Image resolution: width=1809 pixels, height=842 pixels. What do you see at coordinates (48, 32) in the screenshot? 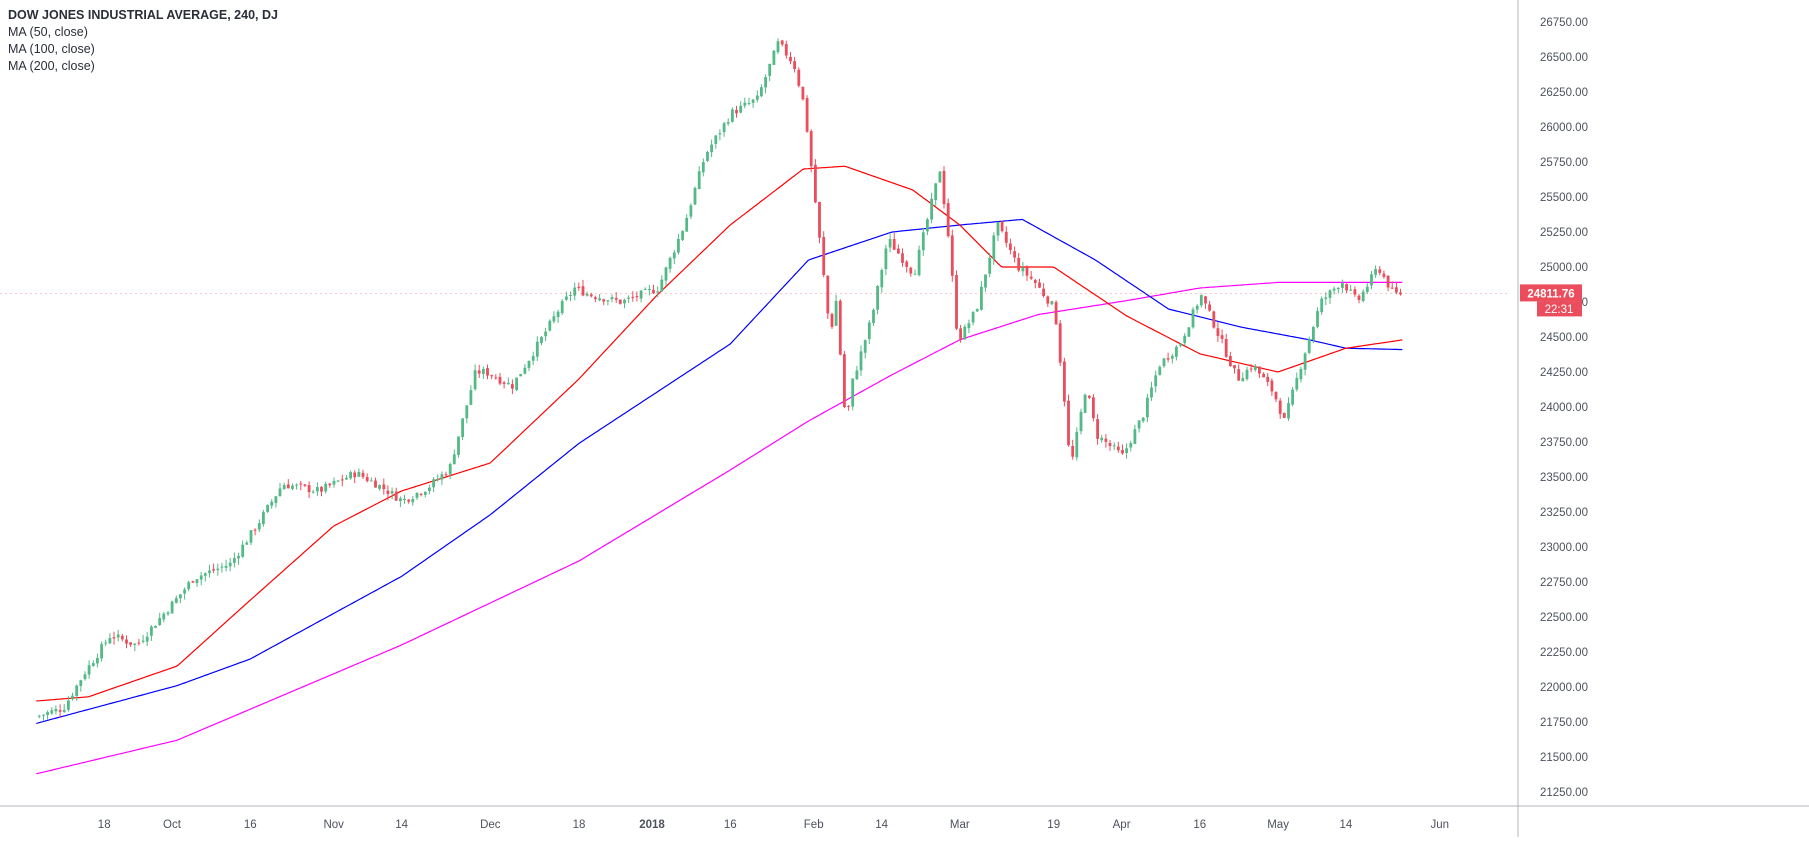
I see `legend-ma50: MA (50, close)` at bounding box center [48, 32].